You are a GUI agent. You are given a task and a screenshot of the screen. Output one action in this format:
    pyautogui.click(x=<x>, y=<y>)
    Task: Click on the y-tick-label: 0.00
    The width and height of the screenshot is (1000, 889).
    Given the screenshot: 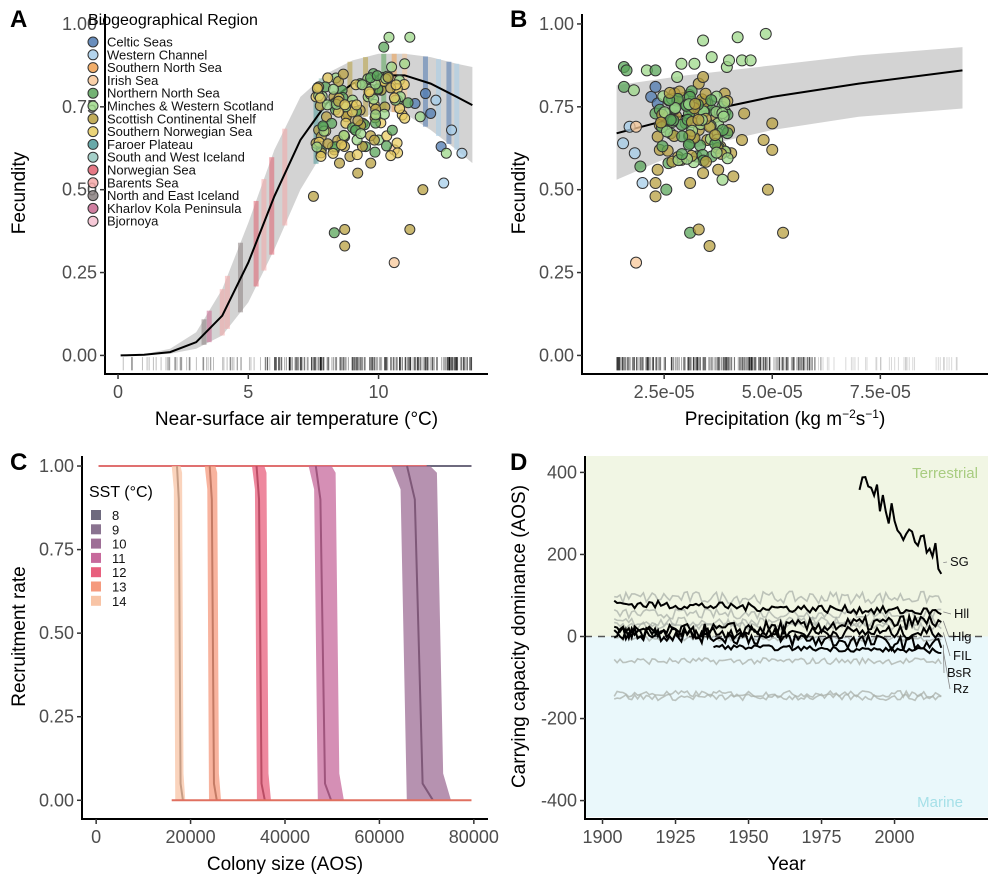 What is the action you would take?
    pyautogui.click(x=79, y=355)
    